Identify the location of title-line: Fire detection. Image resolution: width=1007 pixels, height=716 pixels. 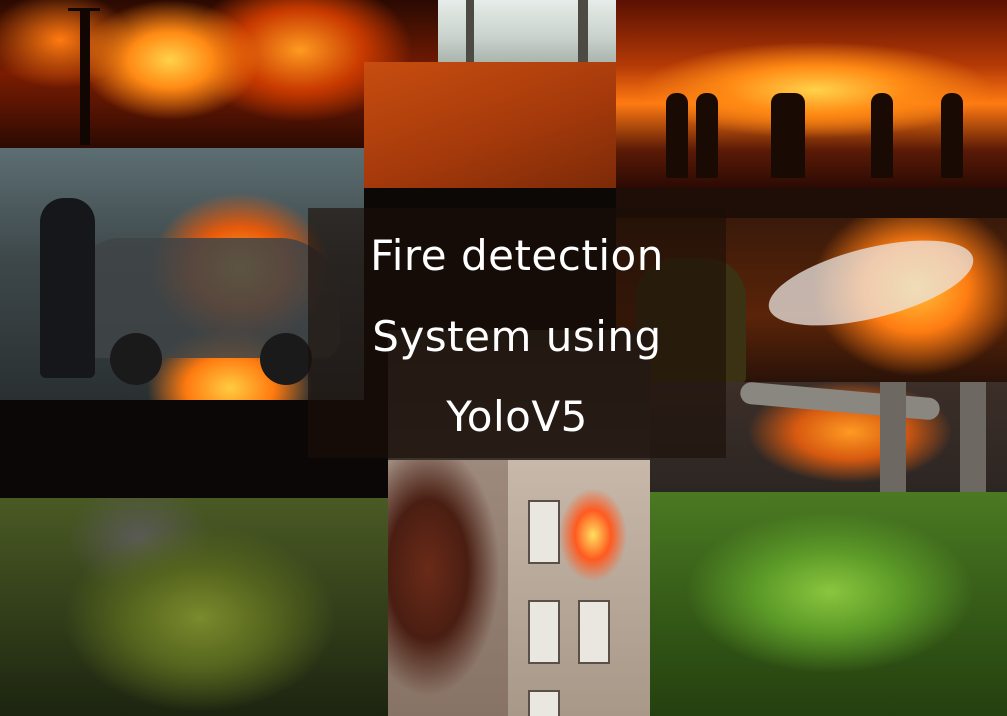
(517, 255).